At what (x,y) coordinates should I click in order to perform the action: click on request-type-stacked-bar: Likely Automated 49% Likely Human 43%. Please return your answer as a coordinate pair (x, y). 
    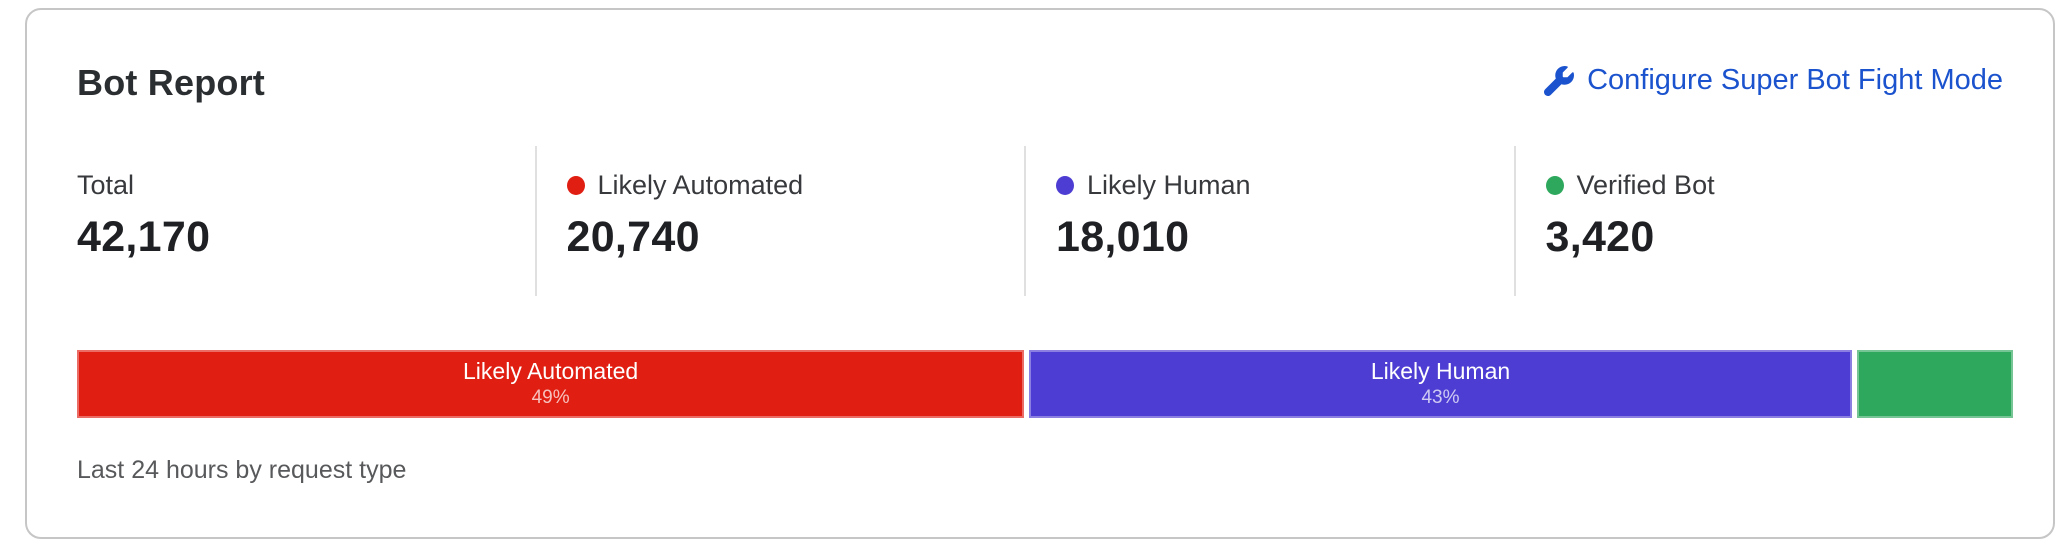
    Looking at the image, I should click on (1045, 384).